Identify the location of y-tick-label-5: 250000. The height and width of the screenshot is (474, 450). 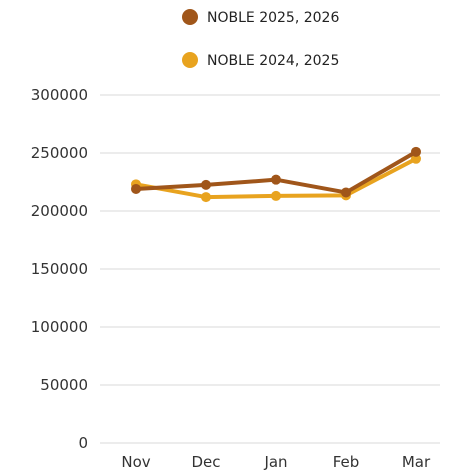
(59, 153).